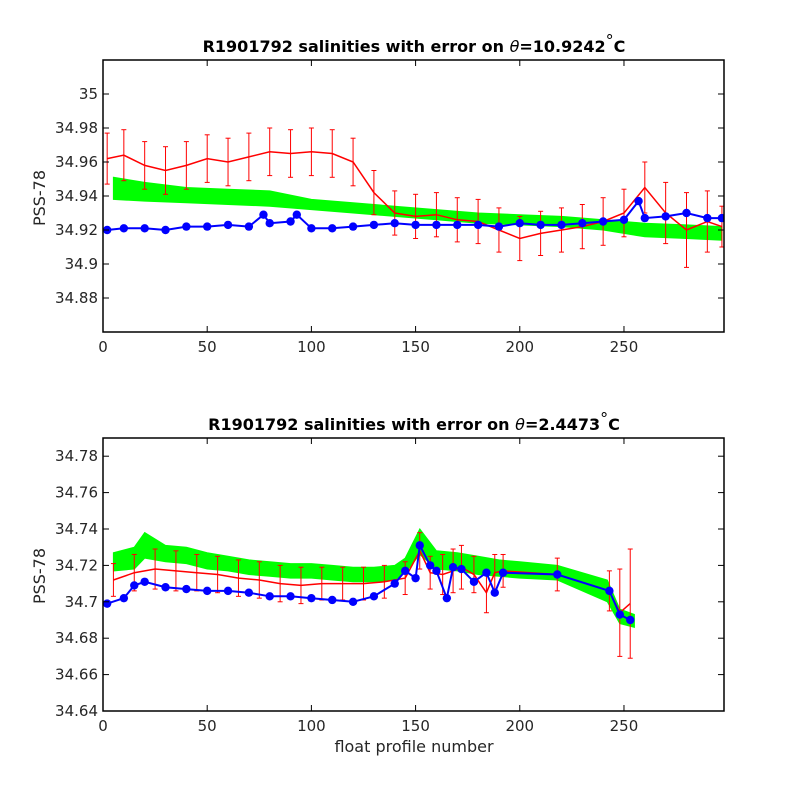  Describe the element at coordinates (76, 196) in the screenshot. I see `y-tick-label: 34.94` at that location.